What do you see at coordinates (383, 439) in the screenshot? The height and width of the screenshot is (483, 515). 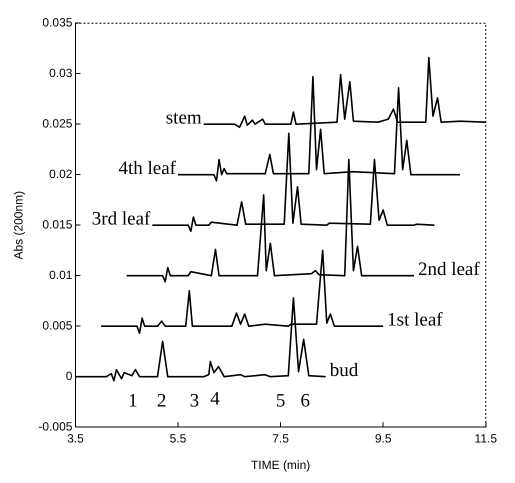 I see `x-tick-label: 9.5` at bounding box center [383, 439].